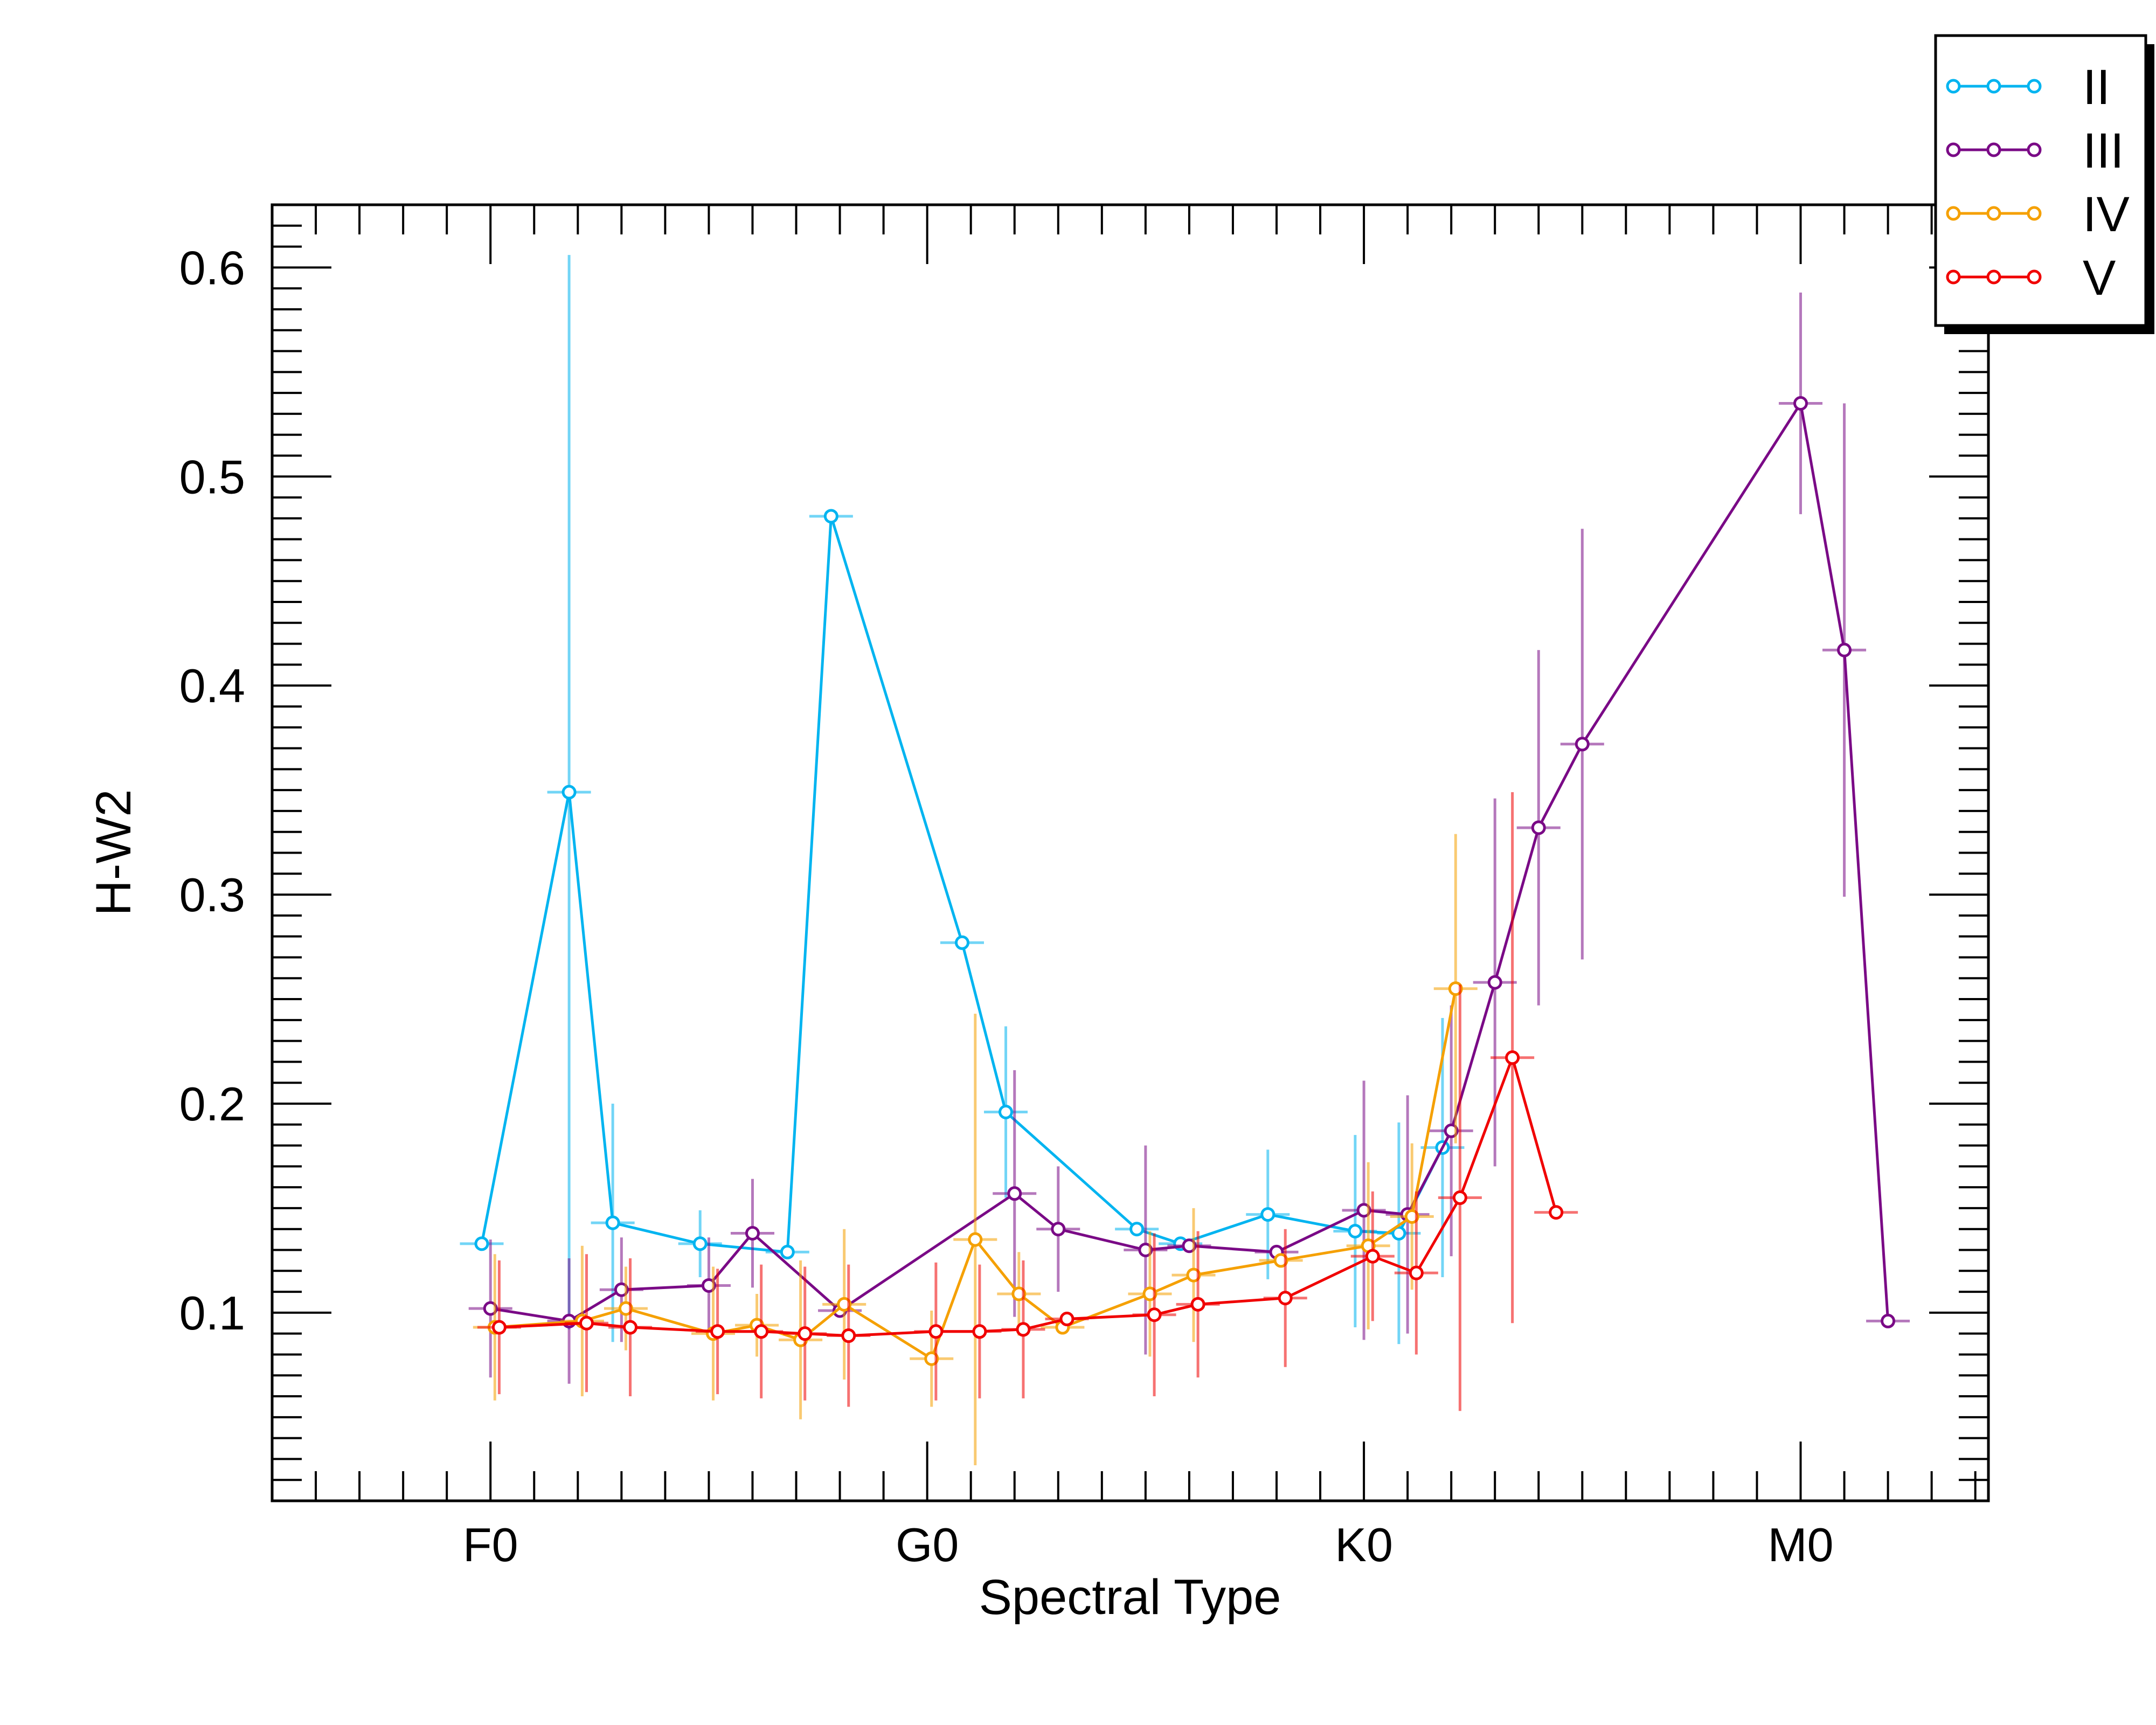 The height and width of the screenshot is (1725, 2156). Describe the element at coordinates (212, 267) in the screenshot. I see `y-tick-label: 0.6` at that location.